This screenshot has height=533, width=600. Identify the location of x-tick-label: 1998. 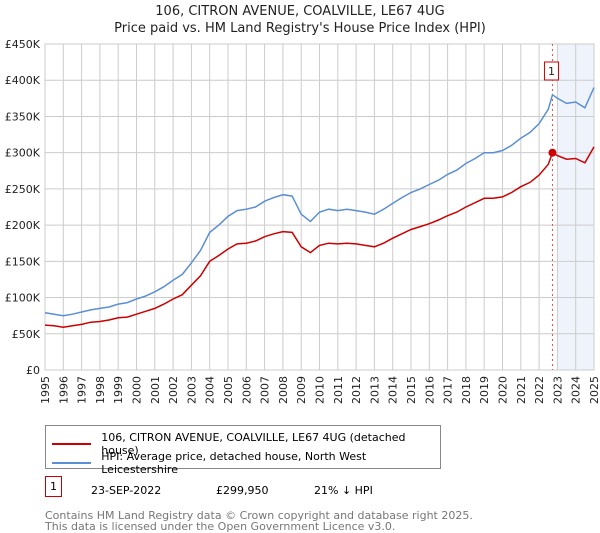
(100, 390).